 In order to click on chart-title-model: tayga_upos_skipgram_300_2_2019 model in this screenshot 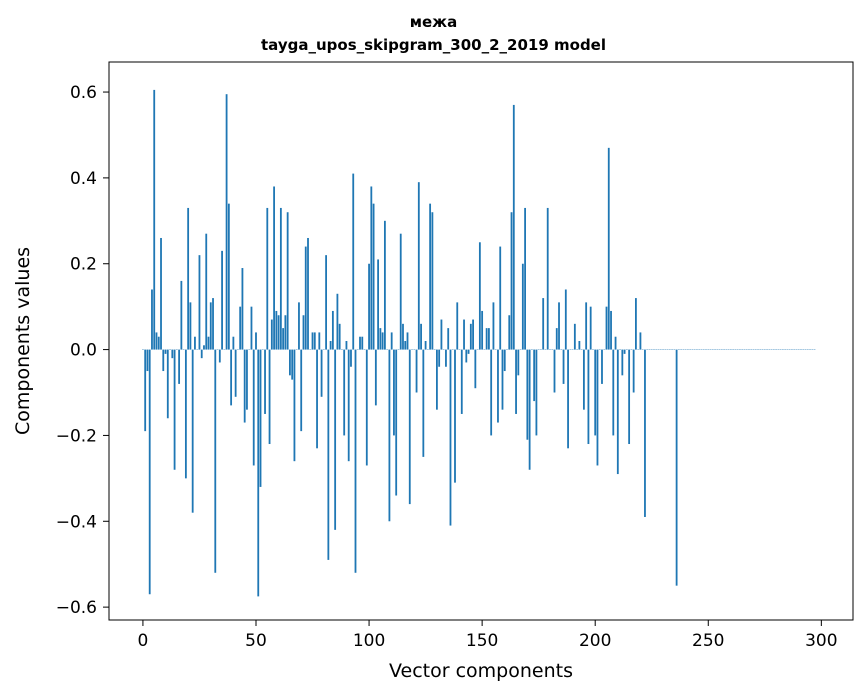, I will do `click(433, 45)`.